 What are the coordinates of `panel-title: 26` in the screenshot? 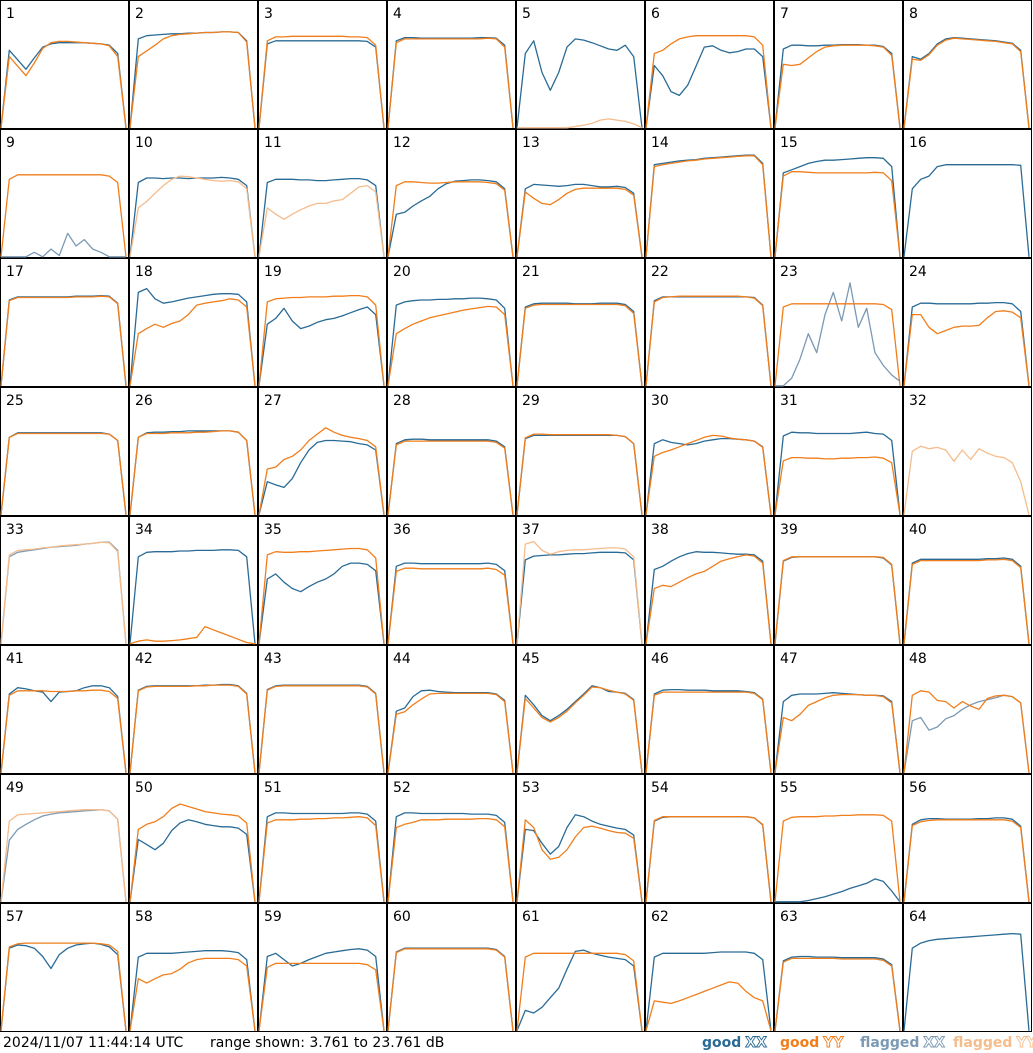 It's located at (144, 401).